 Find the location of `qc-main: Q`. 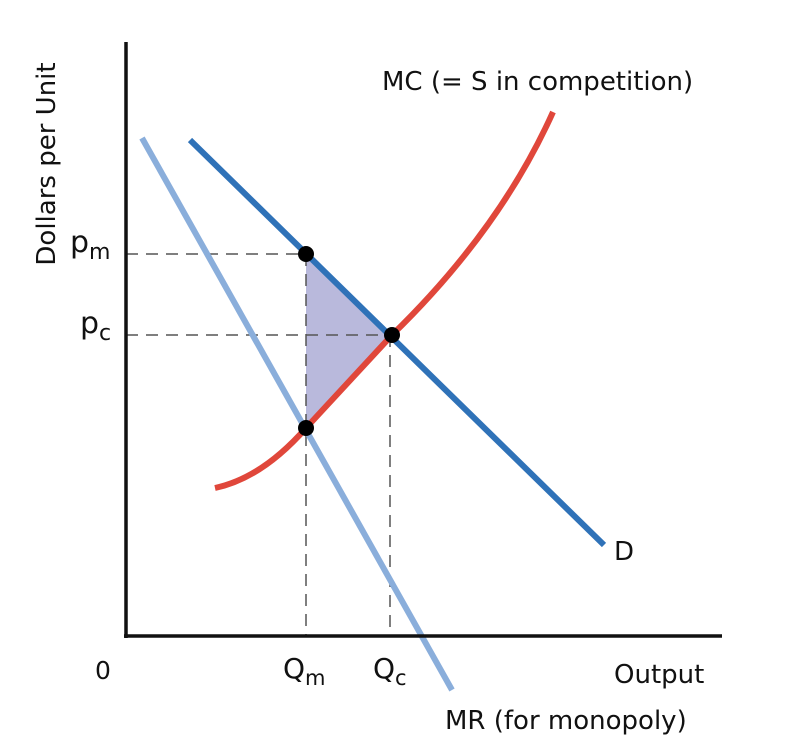

qc-main: Q is located at coordinates (384, 668).